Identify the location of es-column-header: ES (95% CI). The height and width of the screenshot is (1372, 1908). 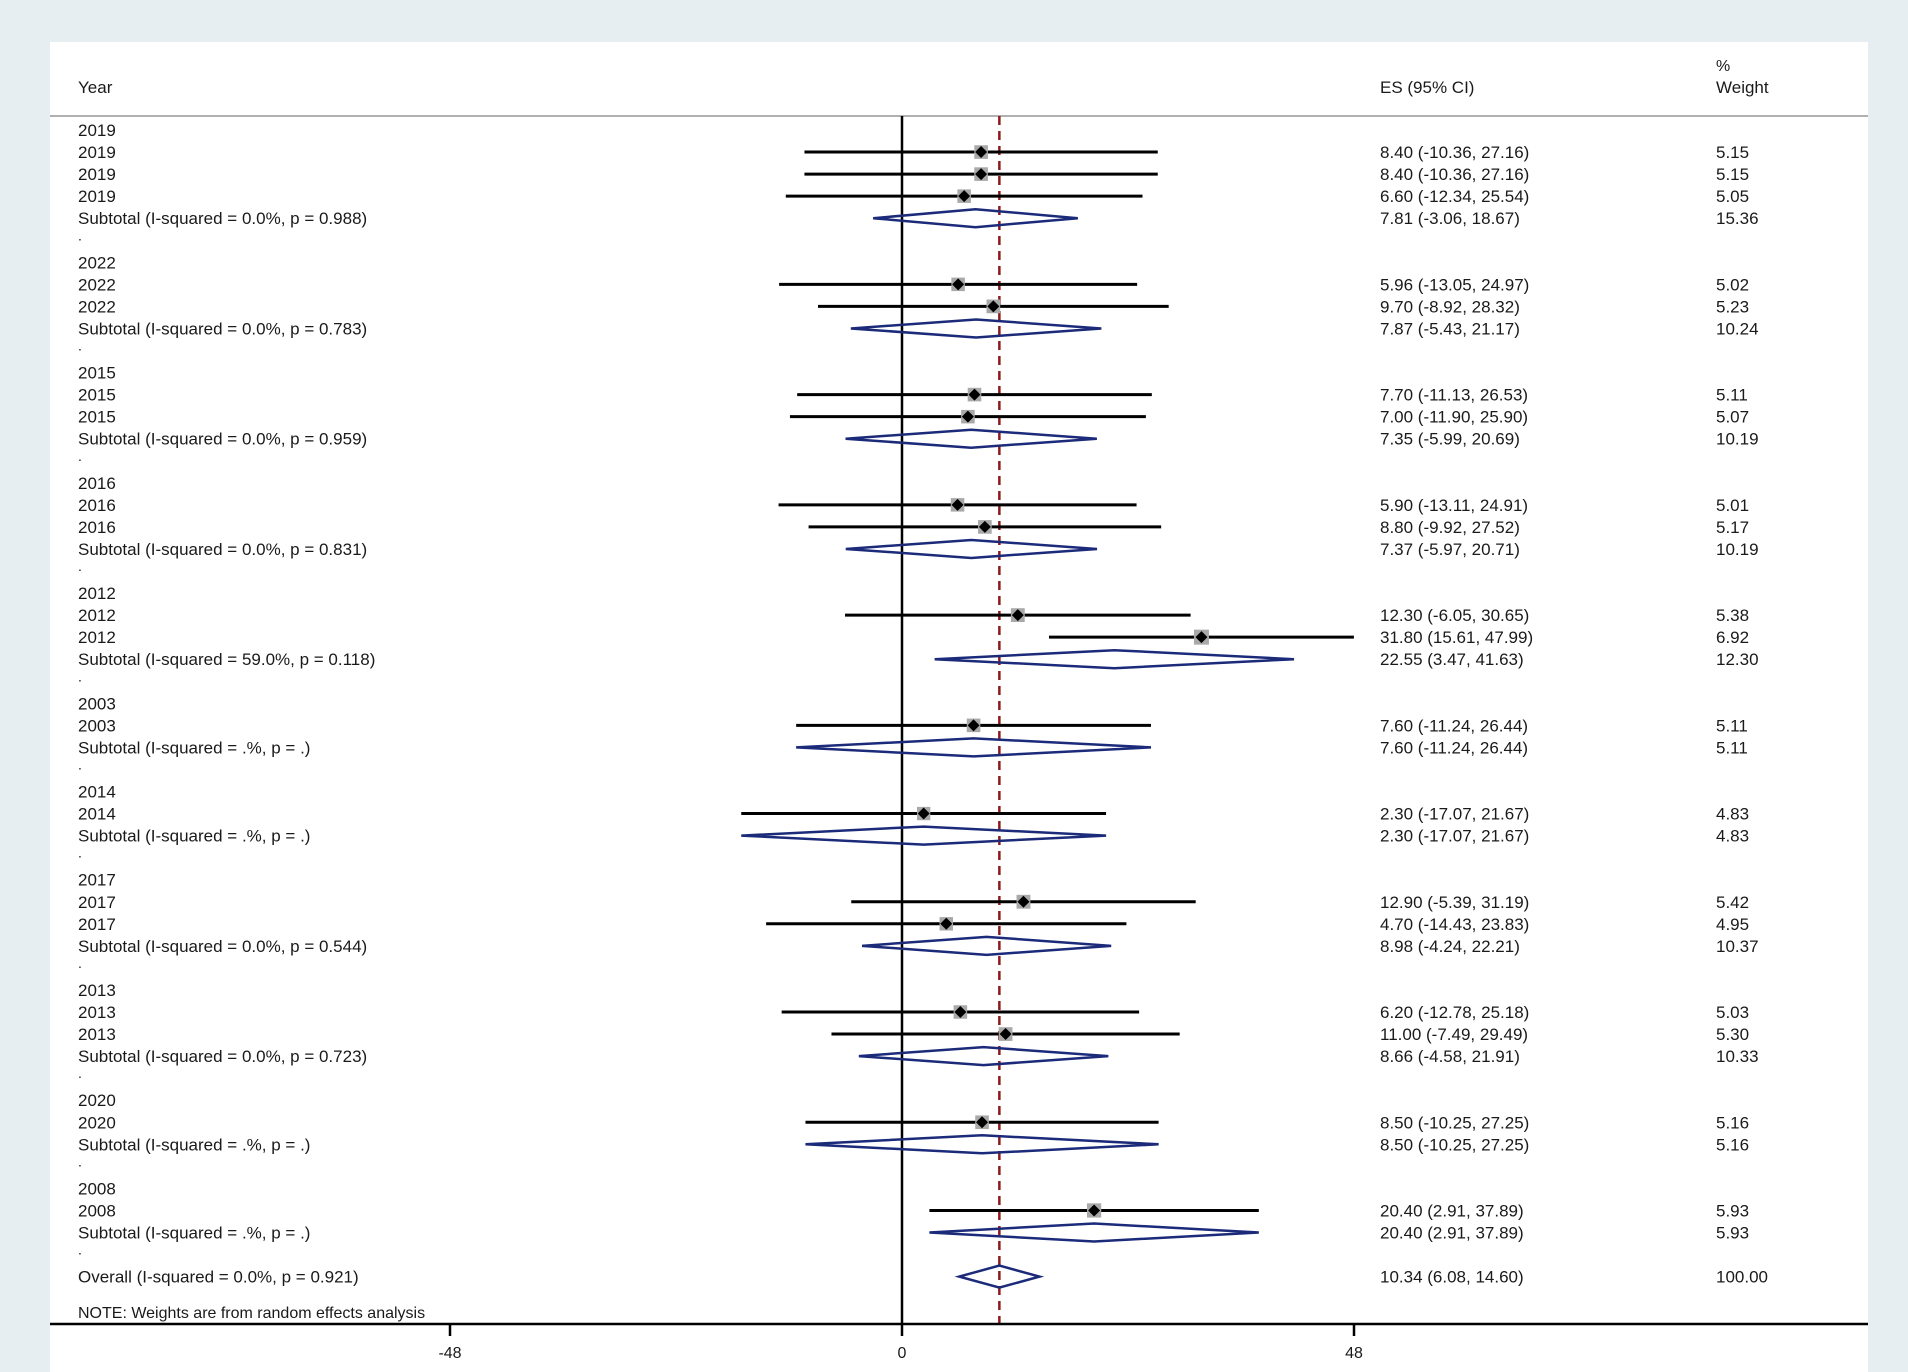
(1427, 87).